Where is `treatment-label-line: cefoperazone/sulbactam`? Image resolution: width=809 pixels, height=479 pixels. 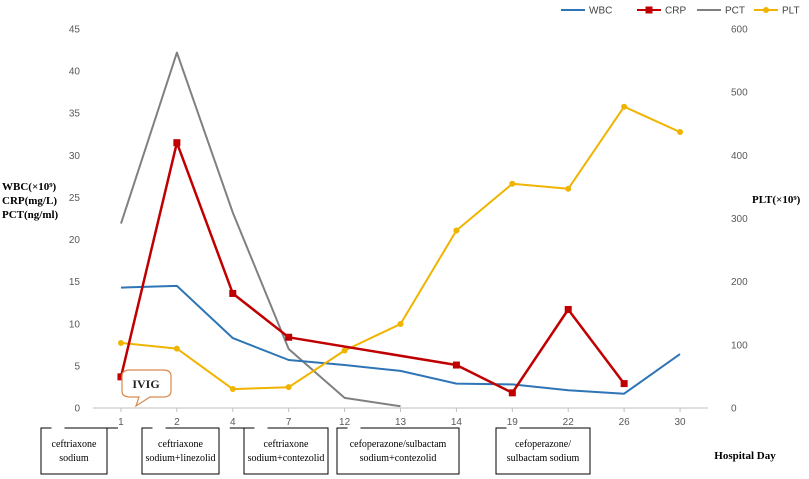
treatment-label-line: cefoperazone/sulbactam is located at coordinates (398, 444).